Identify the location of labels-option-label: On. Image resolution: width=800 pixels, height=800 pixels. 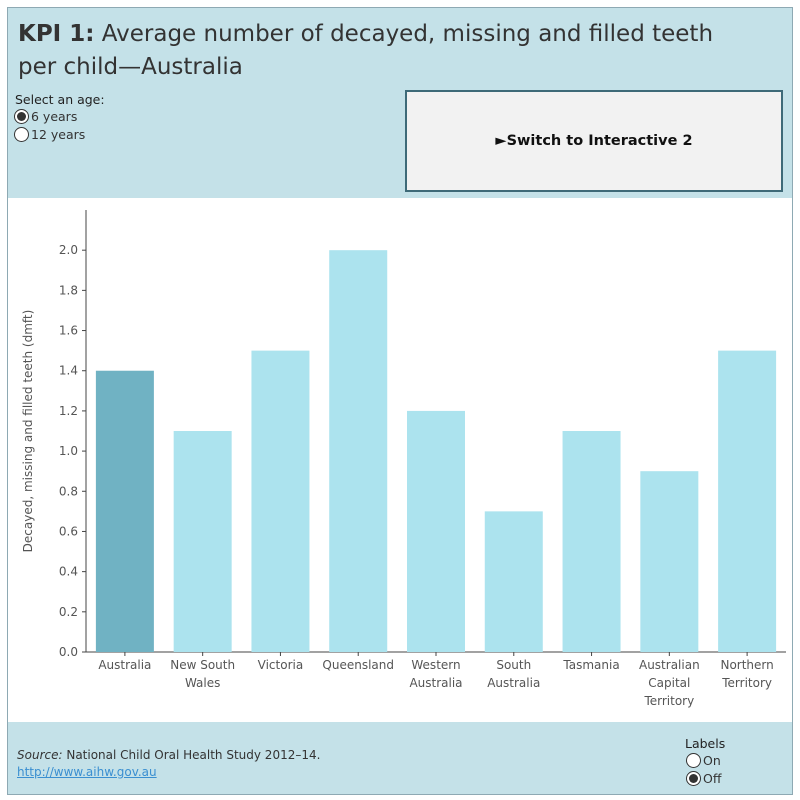
(712, 760).